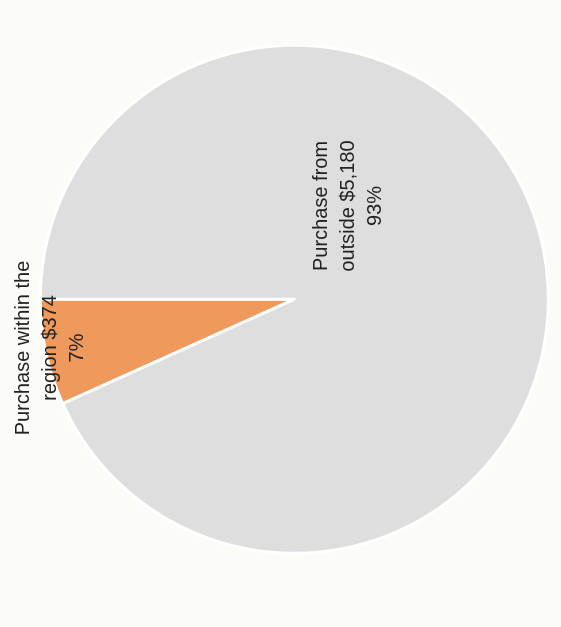 The image size is (561, 627). Describe the element at coordinates (321, 206) in the screenshot. I see `slice-label-2-line-1: Purchase from` at that location.